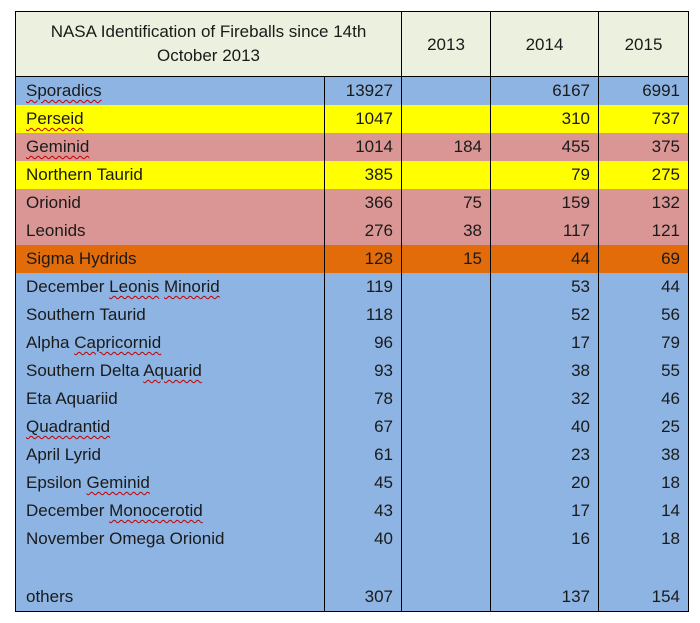 The width and height of the screenshot is (700, 623). What do you see at coordinates (170, 483) in the screenshot?
I see `shower-name: Epsilon Geminid` at bounding box center [170, 483].